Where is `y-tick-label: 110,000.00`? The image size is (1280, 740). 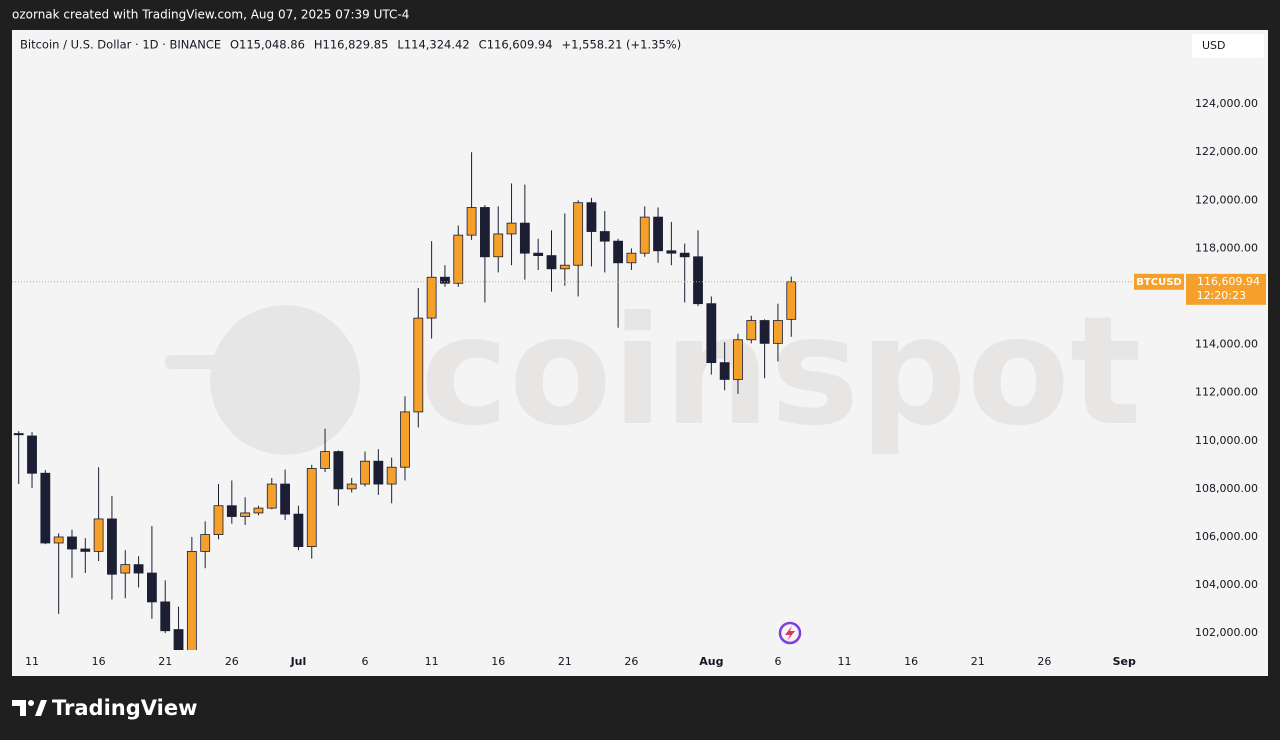
y-tick-label: 110,000.00 is located at coordinates (1226, 440).